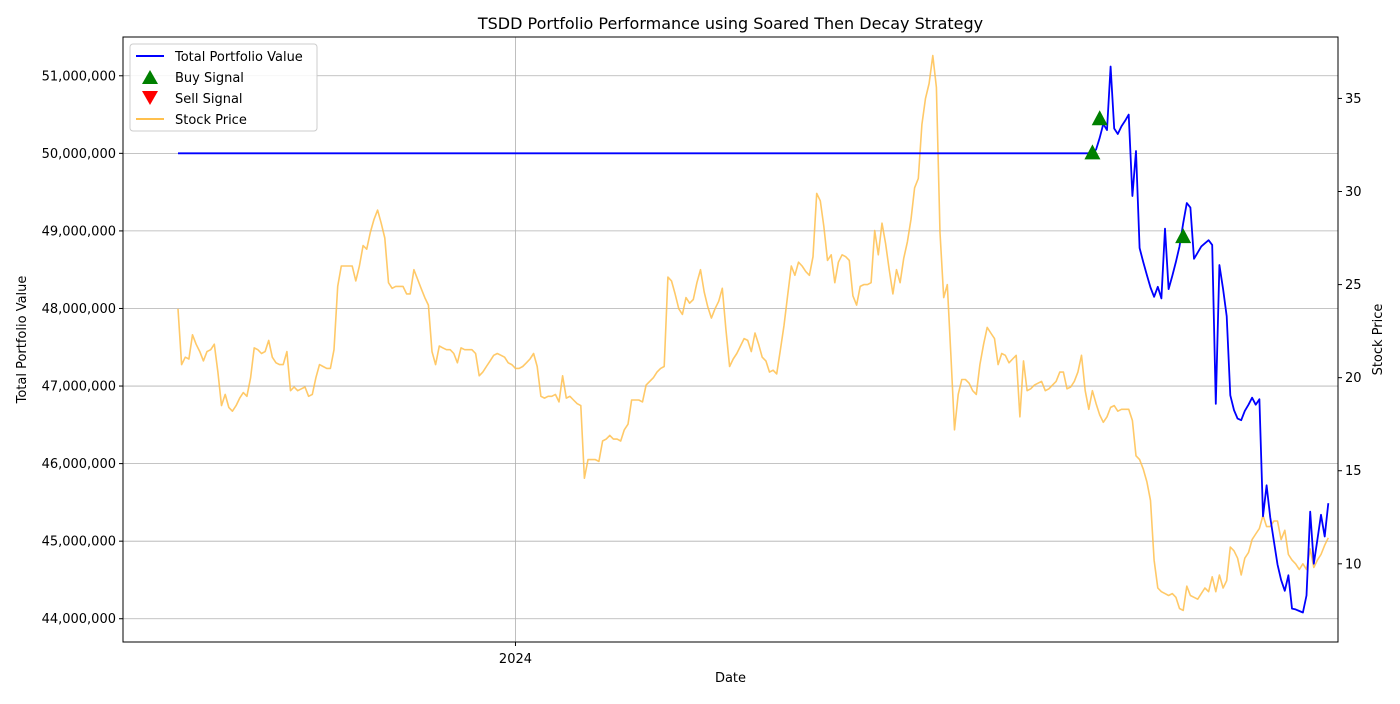 This screenshot has height=704, width=1400. Describe the element at coordinates (730, 678) in the screenshot. I see `x-axis-title: Date` at that location.